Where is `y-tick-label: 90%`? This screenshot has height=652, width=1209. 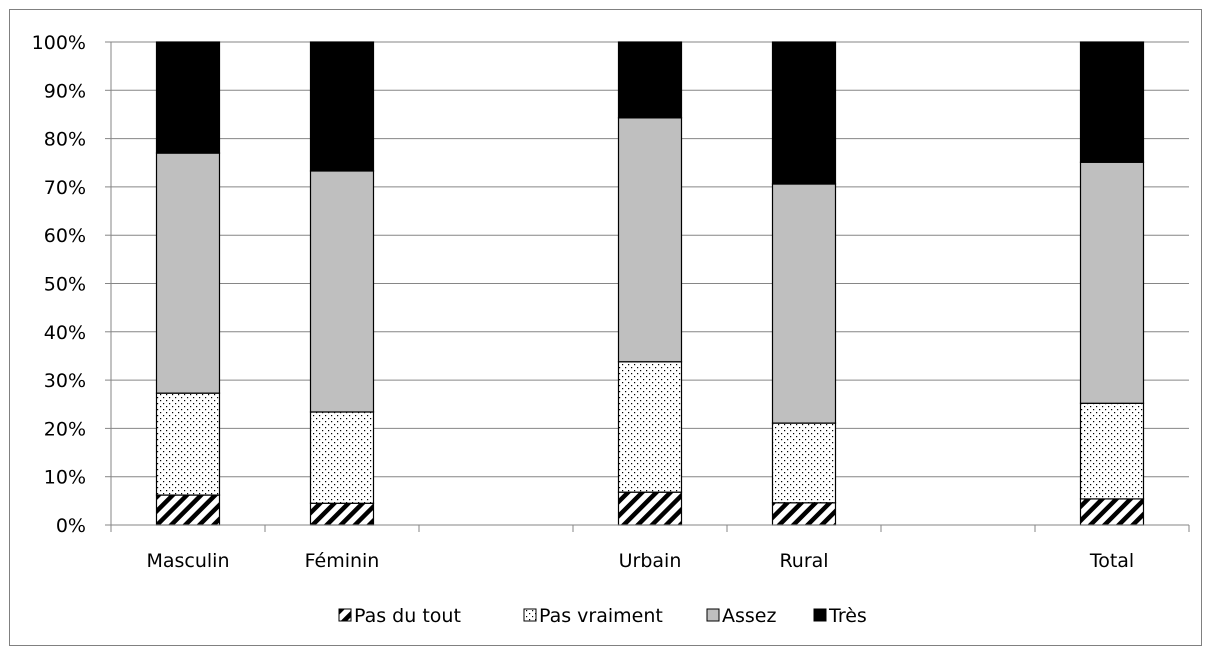 y-tick-label: 90% is located at coordinates (65, 91).